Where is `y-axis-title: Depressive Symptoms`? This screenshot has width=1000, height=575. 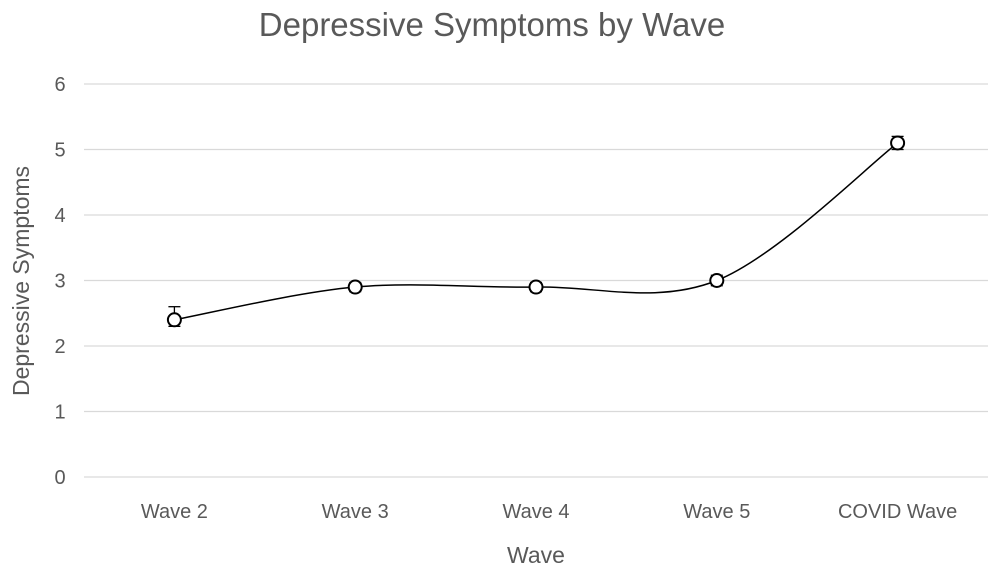 y-axis-title: Depressive Symptoms is located at coordinates (21, 281).